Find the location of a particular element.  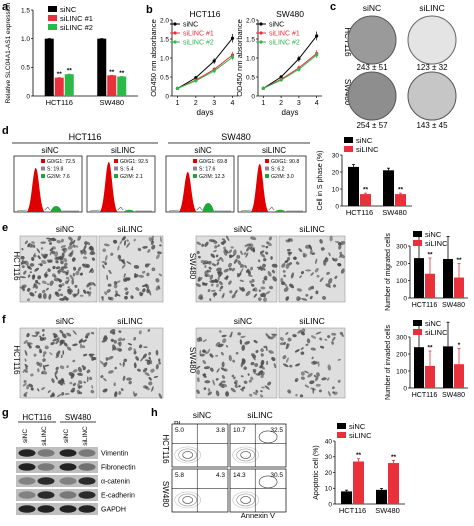

y-tick-label: 0.5 is located at coordinates (164, 77).